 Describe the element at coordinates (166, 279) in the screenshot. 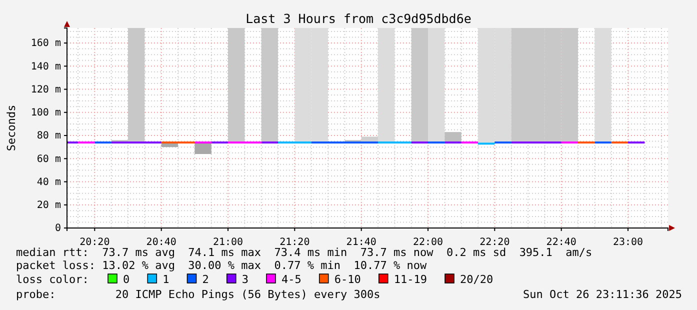

I see `legend-label: 1` at that location.